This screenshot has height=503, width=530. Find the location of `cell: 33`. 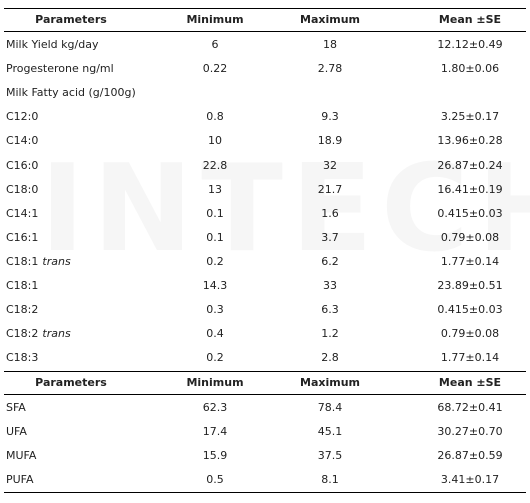

cell: 33 is located at coordinates (330, 285).